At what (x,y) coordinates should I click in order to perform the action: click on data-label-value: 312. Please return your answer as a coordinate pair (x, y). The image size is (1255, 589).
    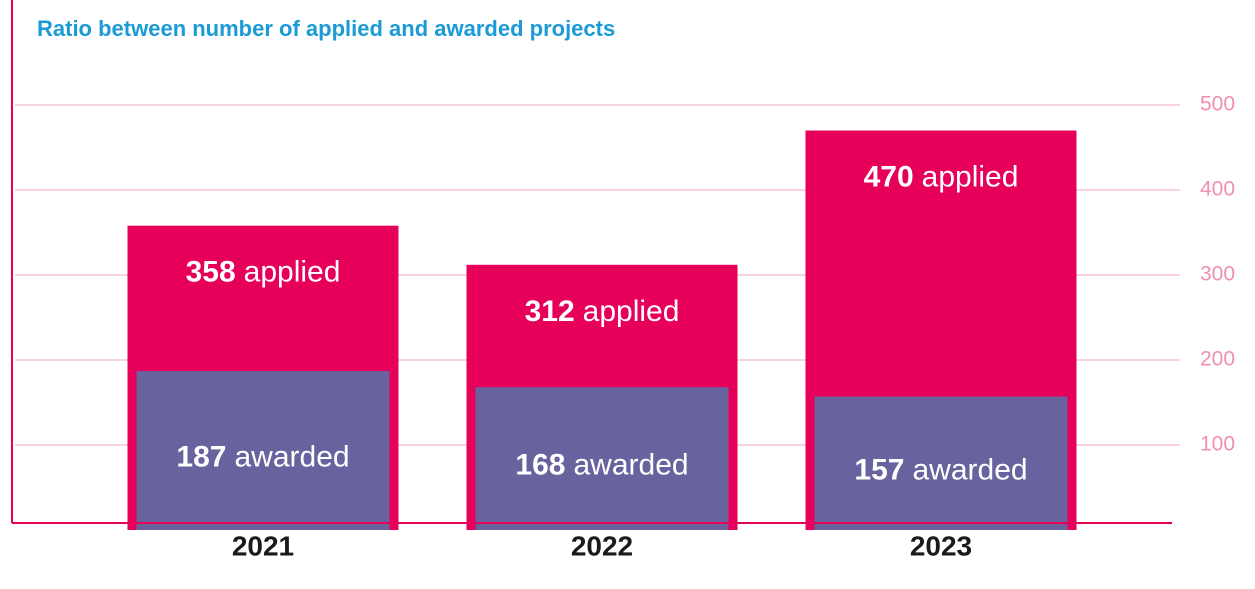
    Looking at the image, I should click on (550, 311).